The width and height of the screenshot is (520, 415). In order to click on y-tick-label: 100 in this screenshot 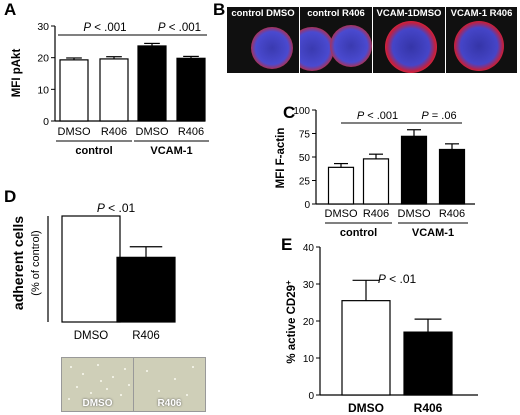, I will do `click(301, 111)`.